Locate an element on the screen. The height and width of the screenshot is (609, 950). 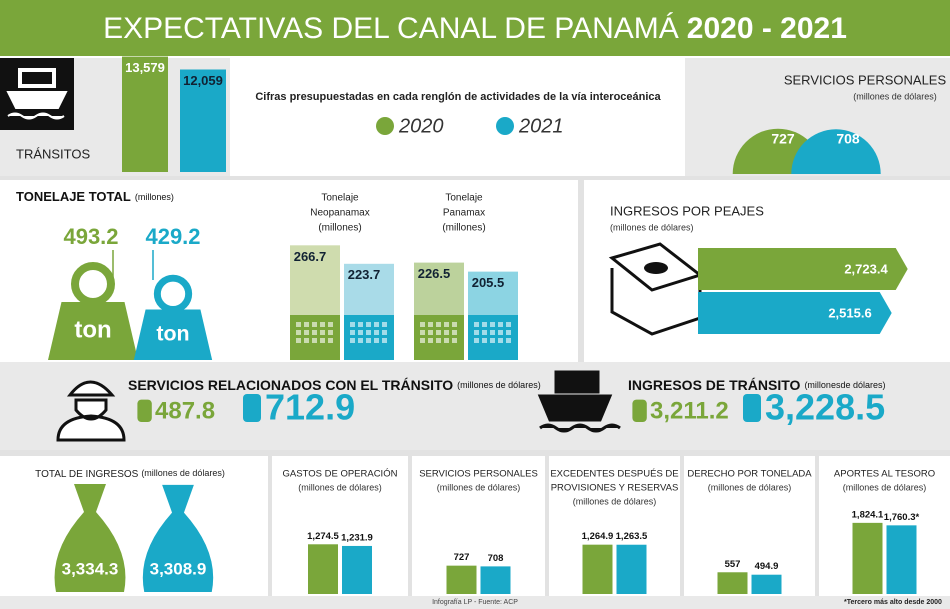
chart-title: (millones) is located at coordinates (339, 228).